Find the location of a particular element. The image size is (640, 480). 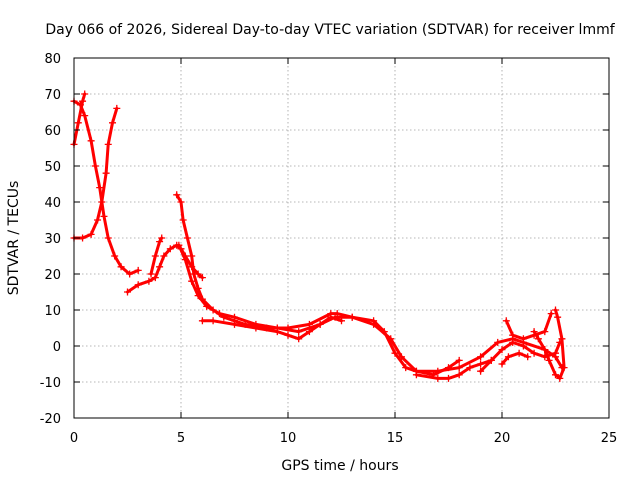

y-tick-label: -20 is located at coordinates (50, 419).